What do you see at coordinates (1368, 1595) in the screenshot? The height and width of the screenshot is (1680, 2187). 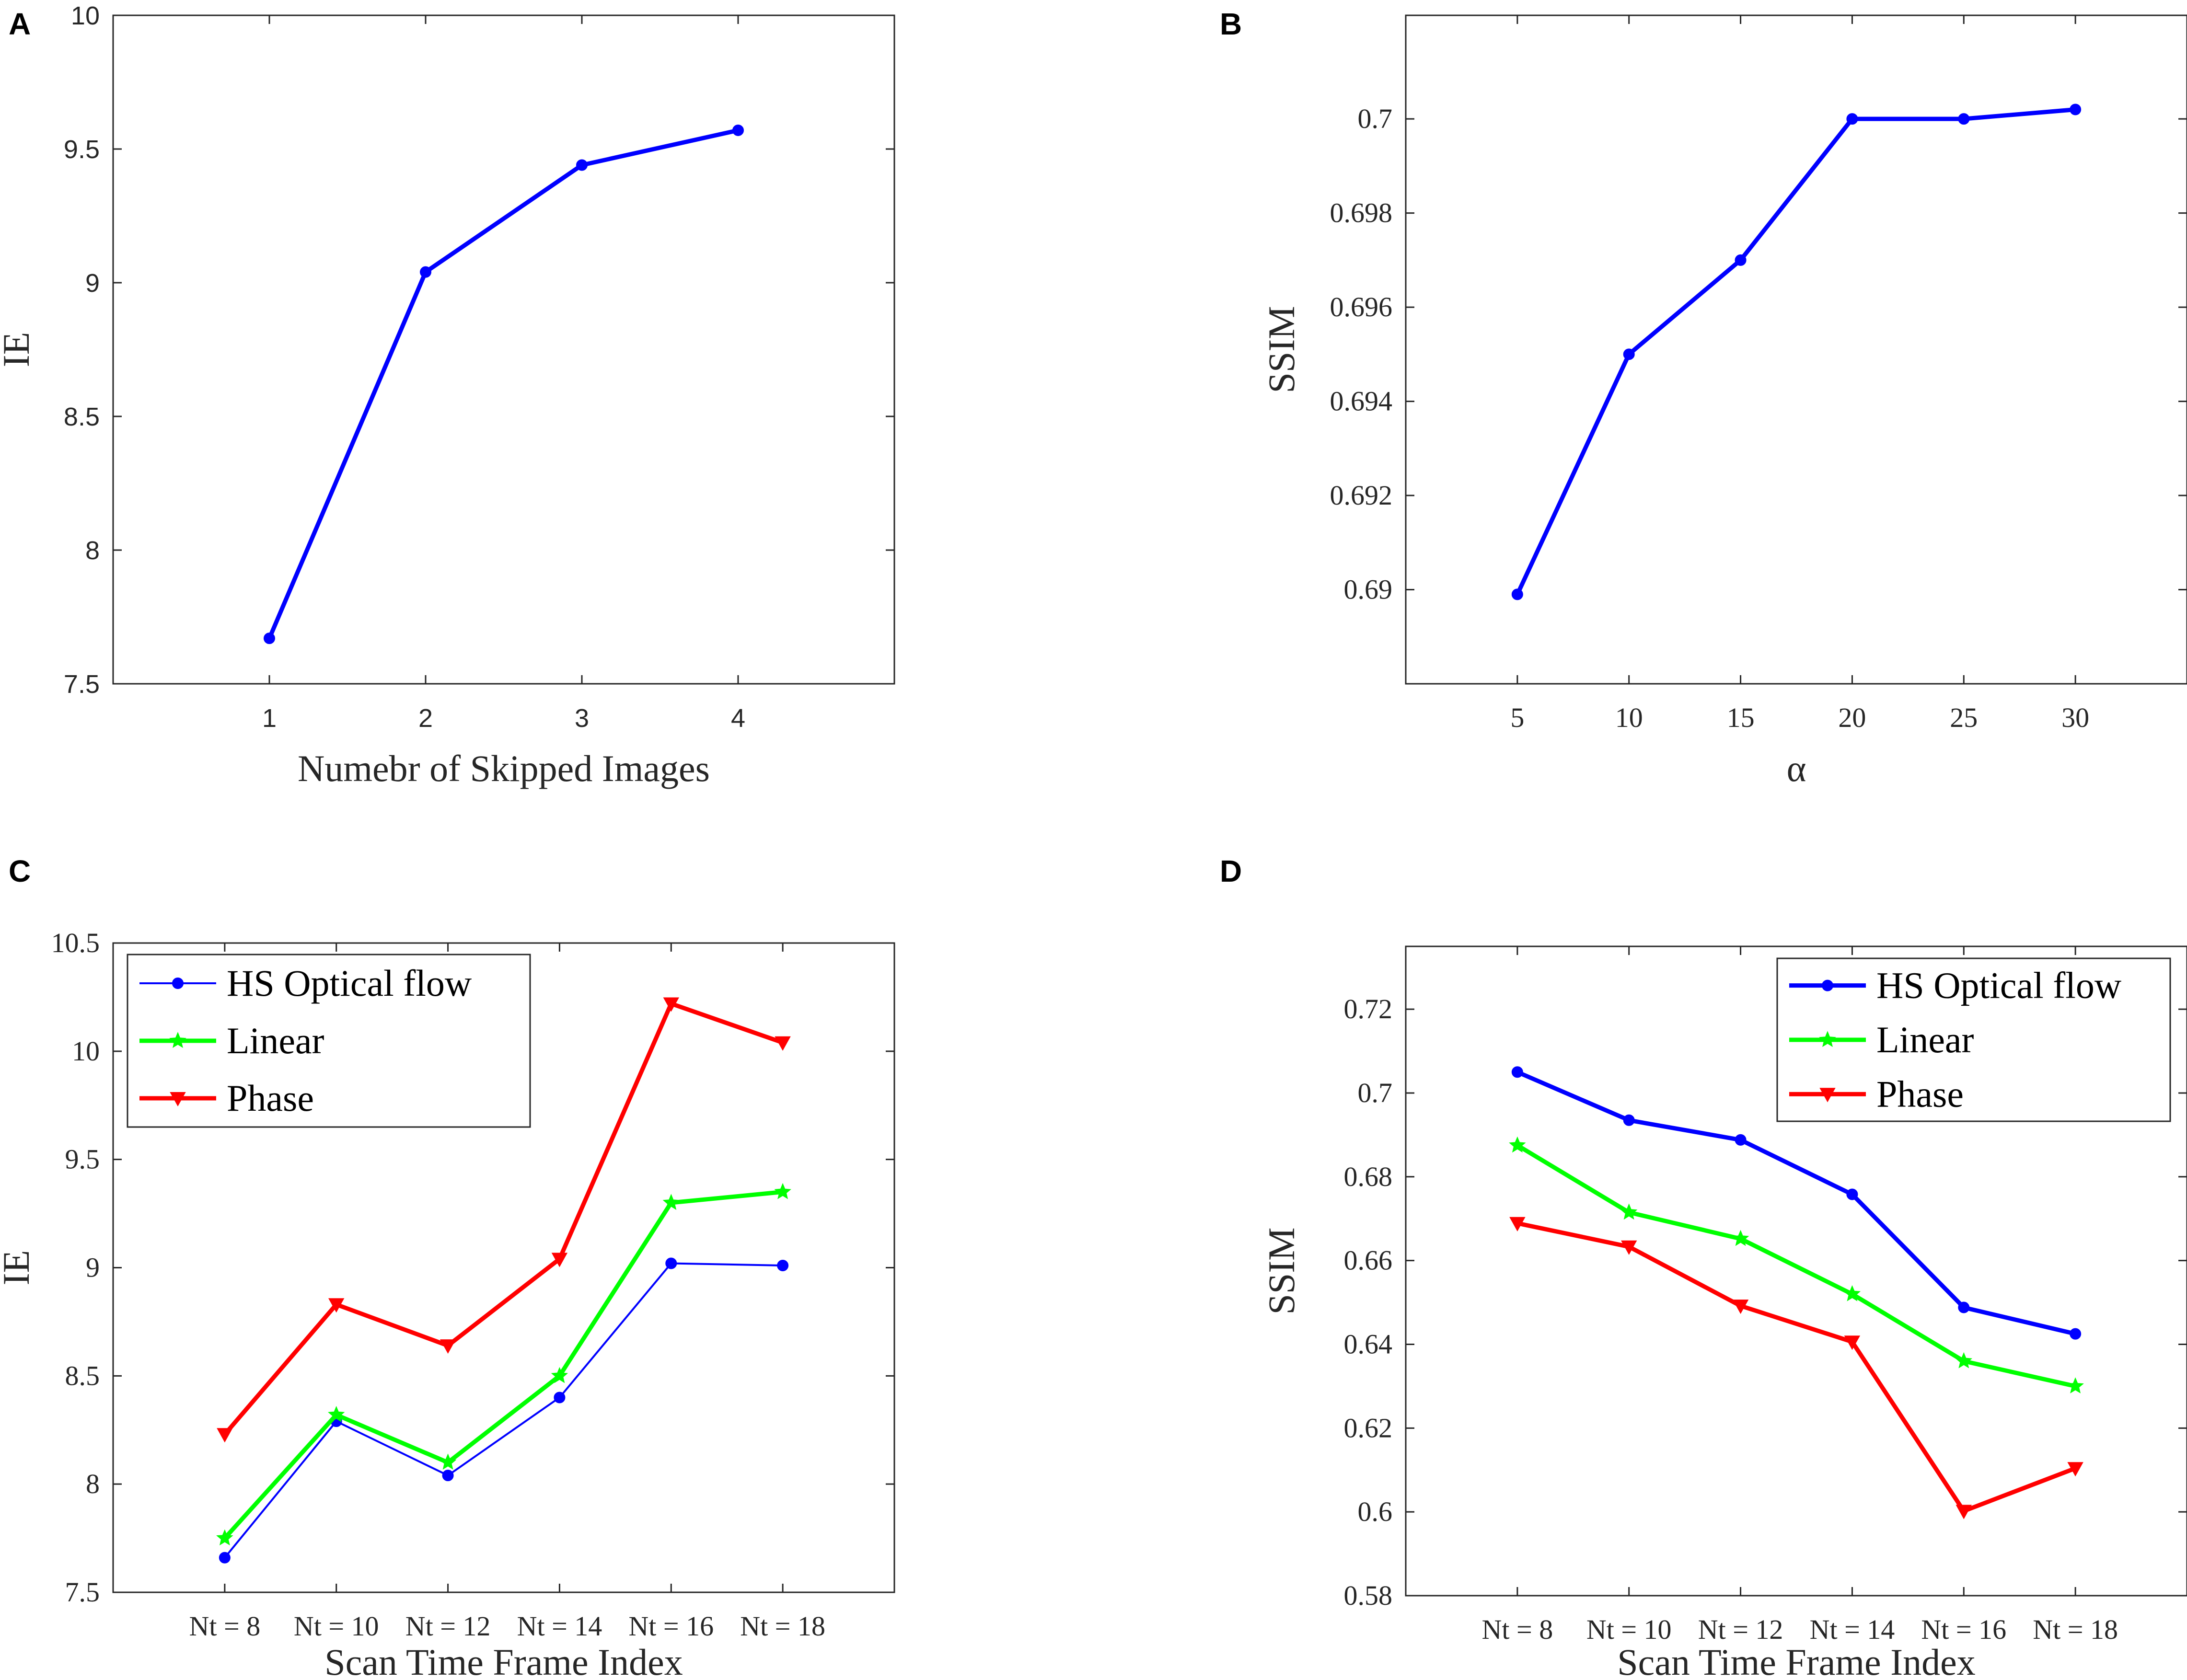 I see `y-tick-label: 0.58` at bounding box center [1368, 1595].